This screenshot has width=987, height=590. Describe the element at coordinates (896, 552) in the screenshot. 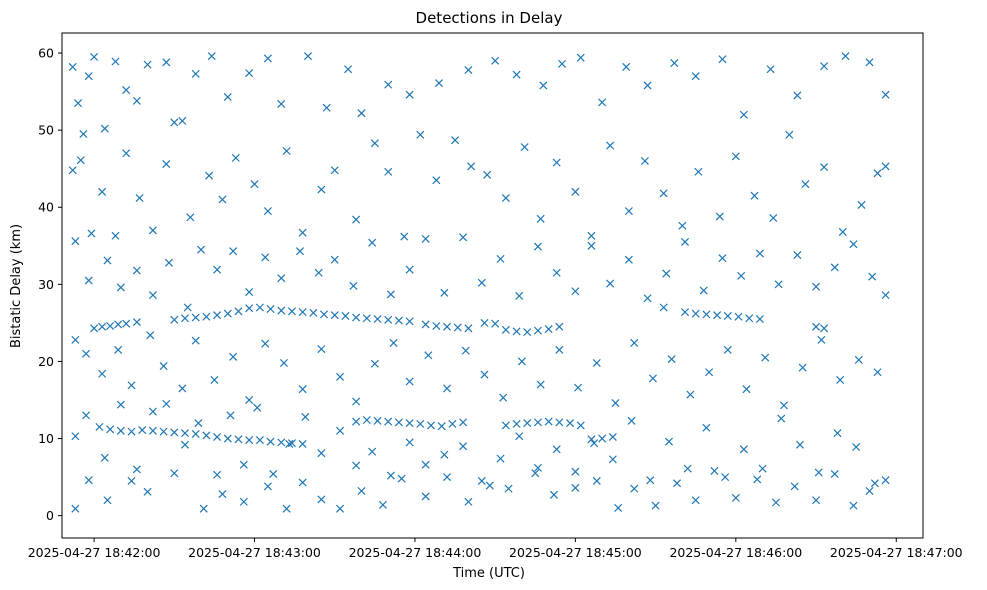

I see `x-tick-label: 2025-04-27 18:47:00` at that location.